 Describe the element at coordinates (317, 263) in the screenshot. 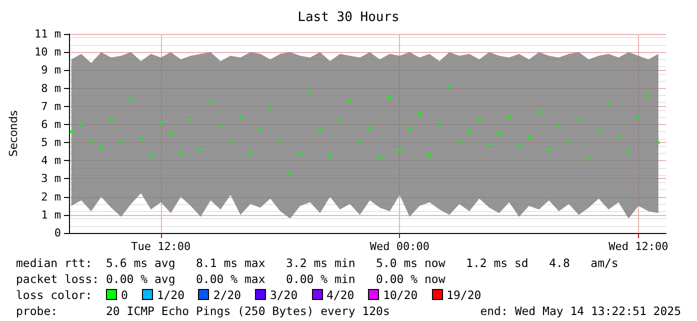

I see `text: median rtt: 5.6 ms avg 8.1 ms max 3.2 ms min 5.0 ms now 1.2 ms sd 4.8 am/s` at that location.